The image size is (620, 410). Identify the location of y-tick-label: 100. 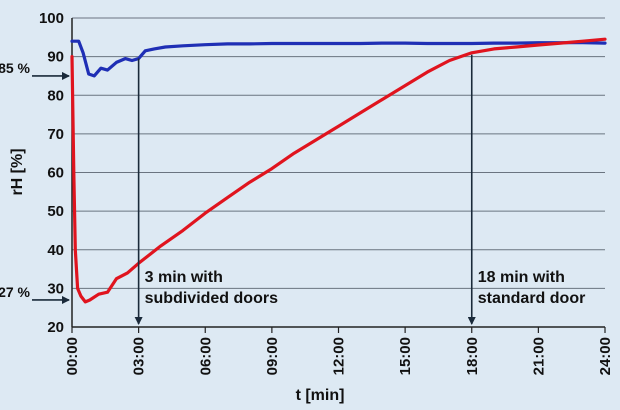
(51, 18).